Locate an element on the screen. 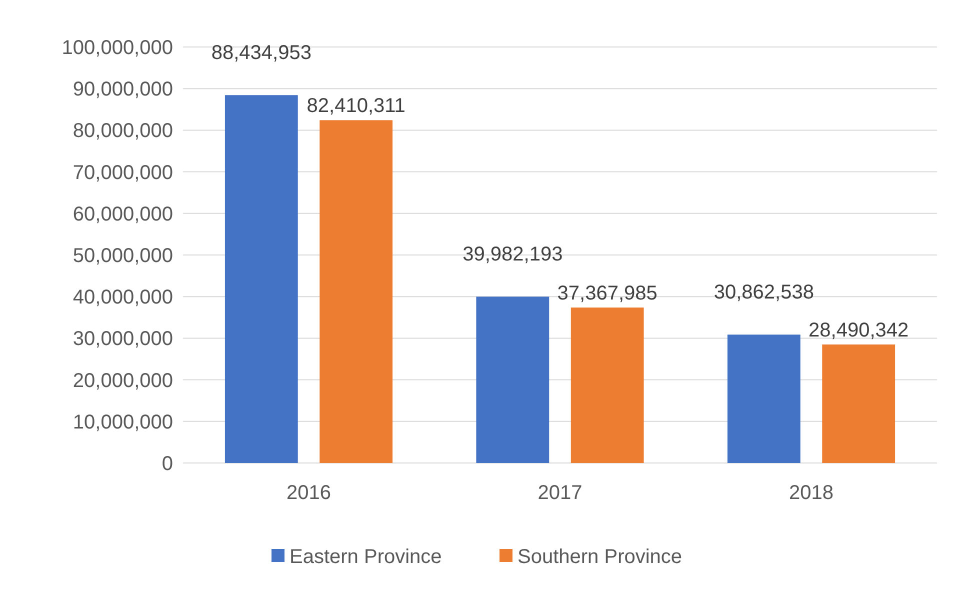  data-label: 28,490,342 is located at coordinates (858, 330).